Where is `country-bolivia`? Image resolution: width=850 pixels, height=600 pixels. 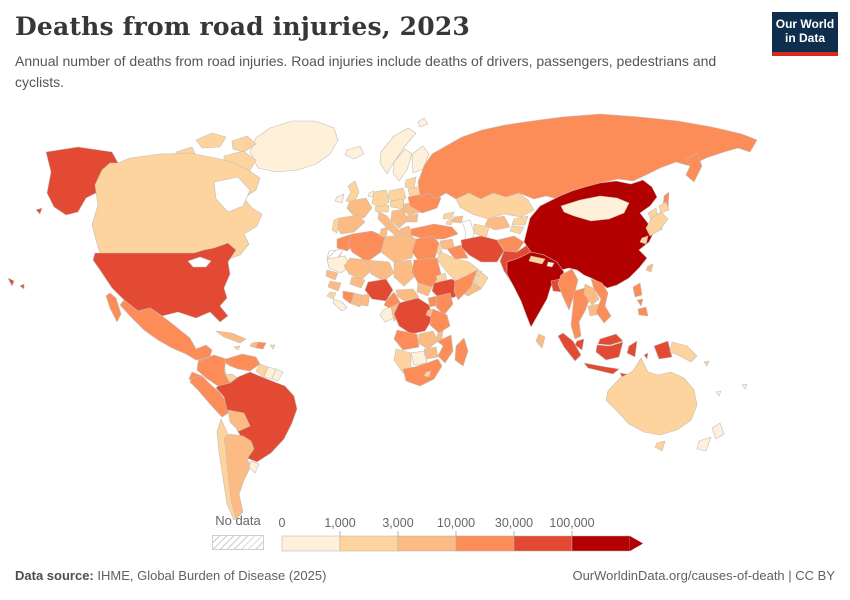
country-bolivia is located at coordinates (239, 420).